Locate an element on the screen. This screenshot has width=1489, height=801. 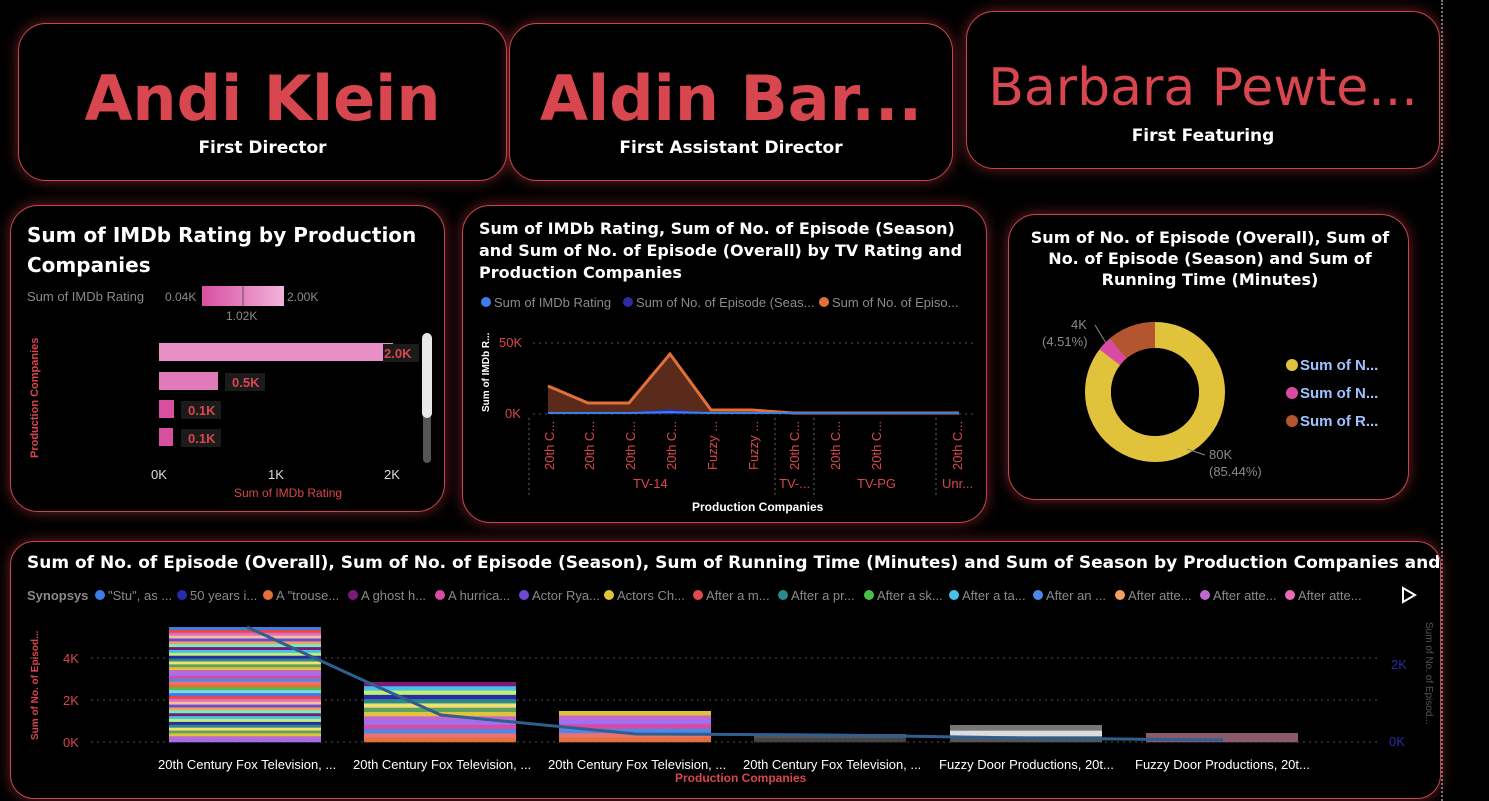
slice-label-pct: (4.51%) is located at coordinates (1065, 341).